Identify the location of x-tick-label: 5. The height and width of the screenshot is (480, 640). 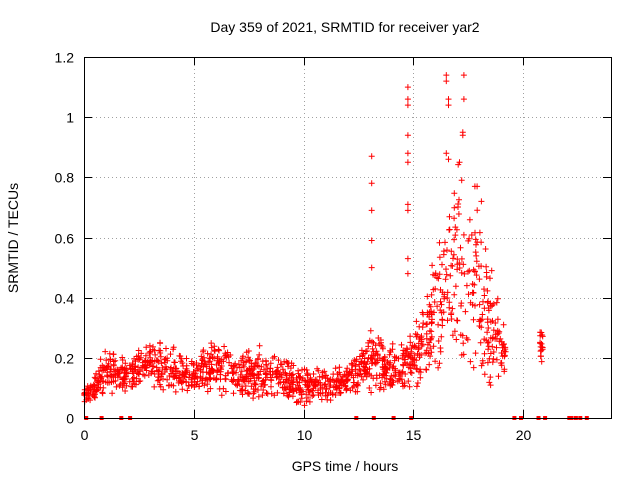
(195, 435).